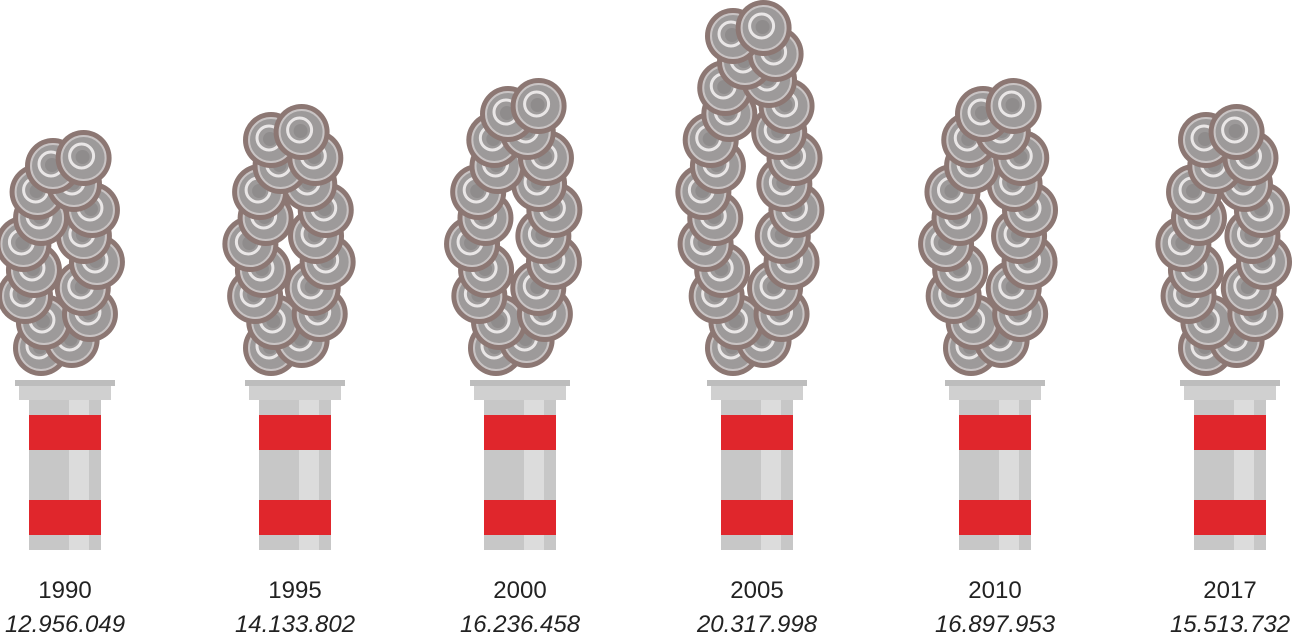 Image resolution: width=1300 pixels, height=635 pixels. What do you see at coordinates (757, 623) in the screenshot?
I see `value-label: 20.317.998` at bounding box center [757, 623].